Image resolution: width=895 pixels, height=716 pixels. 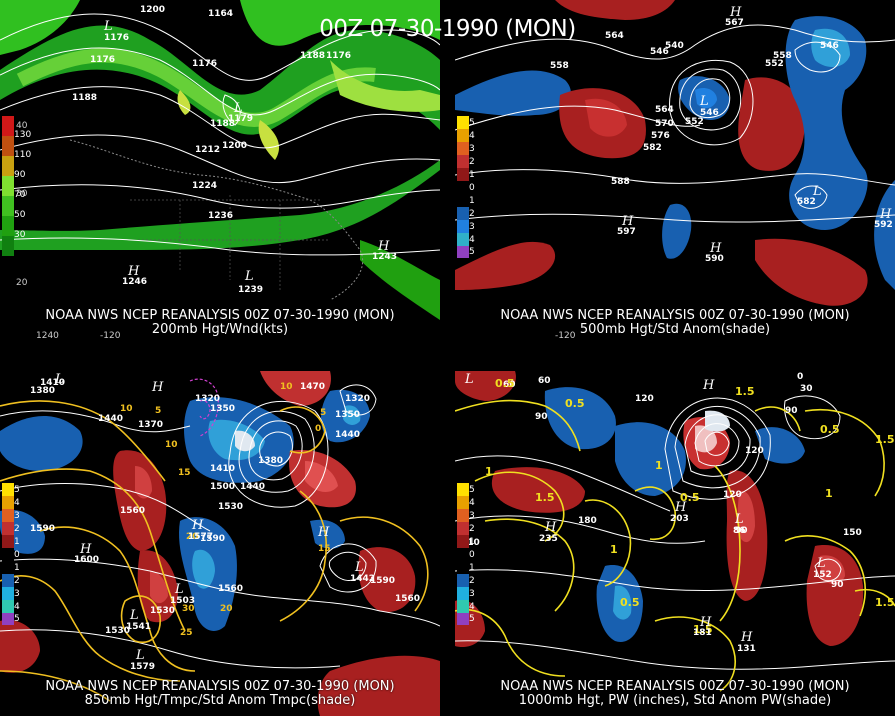 What do you see at coordinates (270, 461) in the screenshot?
I see `contour-label: 1380` at bounding box center [270, 461].